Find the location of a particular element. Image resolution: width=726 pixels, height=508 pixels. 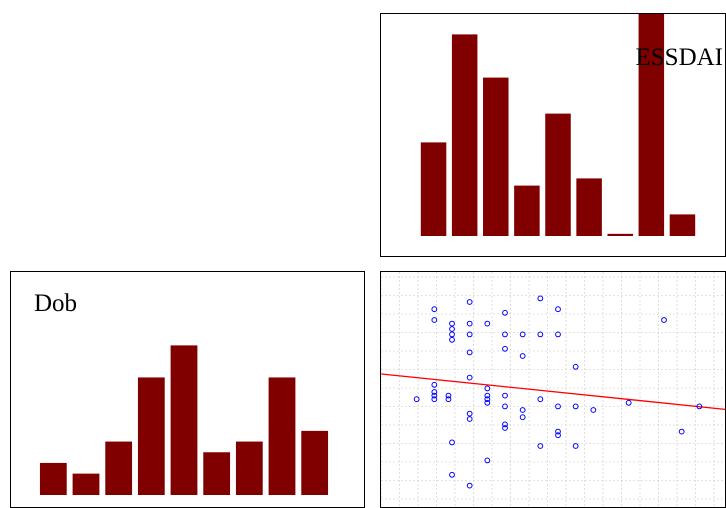

dob-bar-chart is located at coordinates (184, 420).